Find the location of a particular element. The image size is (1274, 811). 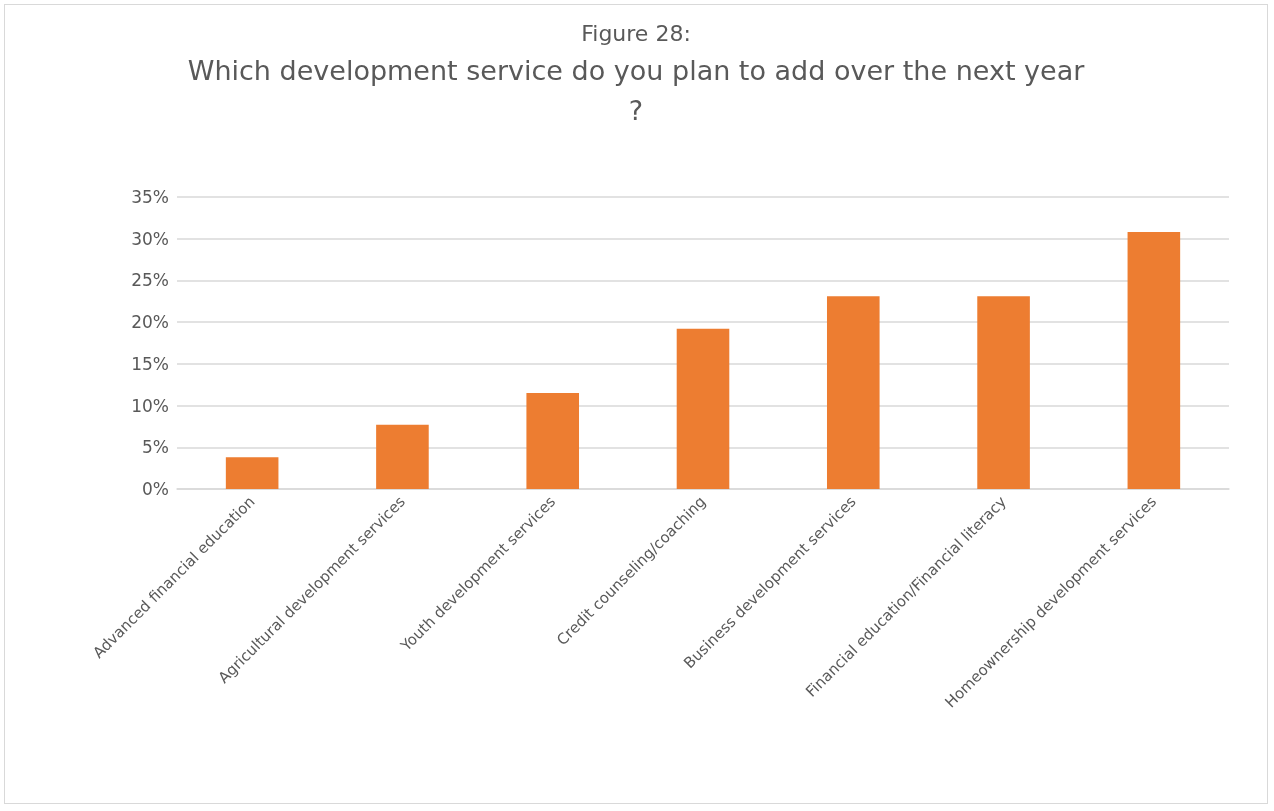

y-tick-label: 30% is located at coordinates (150, 238).